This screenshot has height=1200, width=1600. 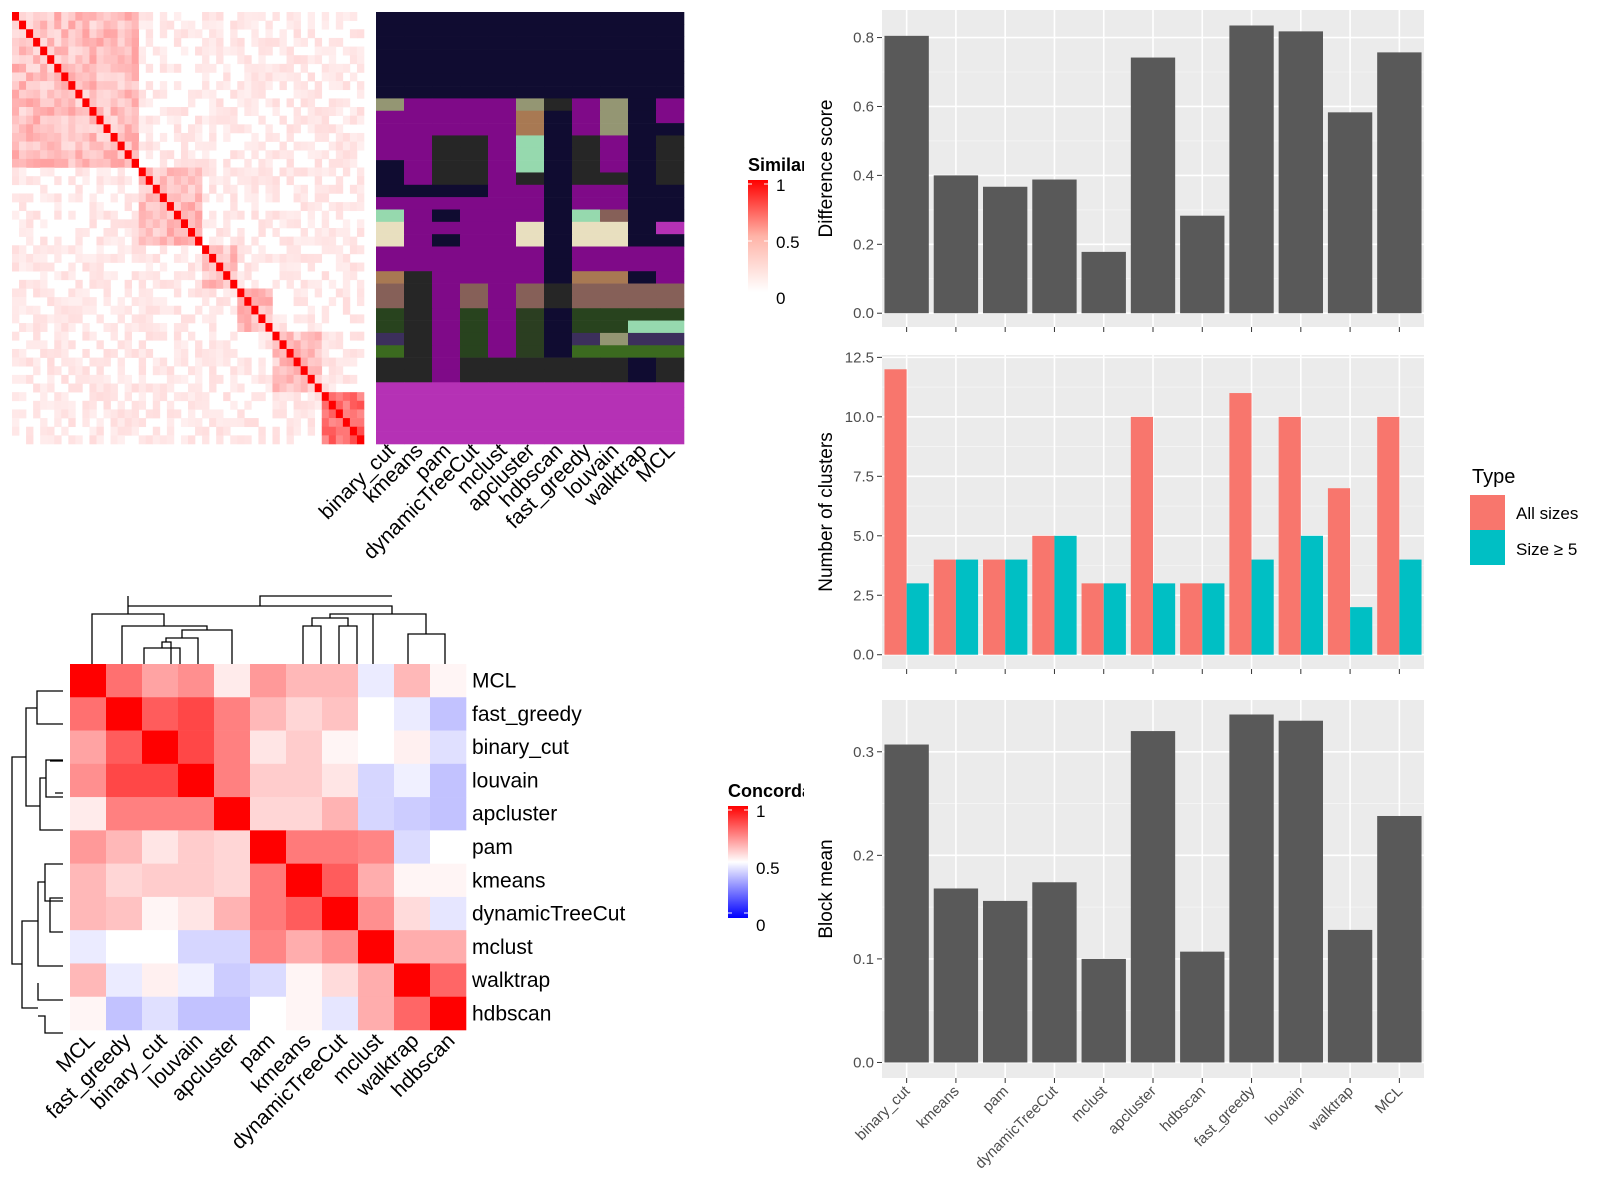 I want to click on y-tick-label: 0.2, so click(x=863, y=855).